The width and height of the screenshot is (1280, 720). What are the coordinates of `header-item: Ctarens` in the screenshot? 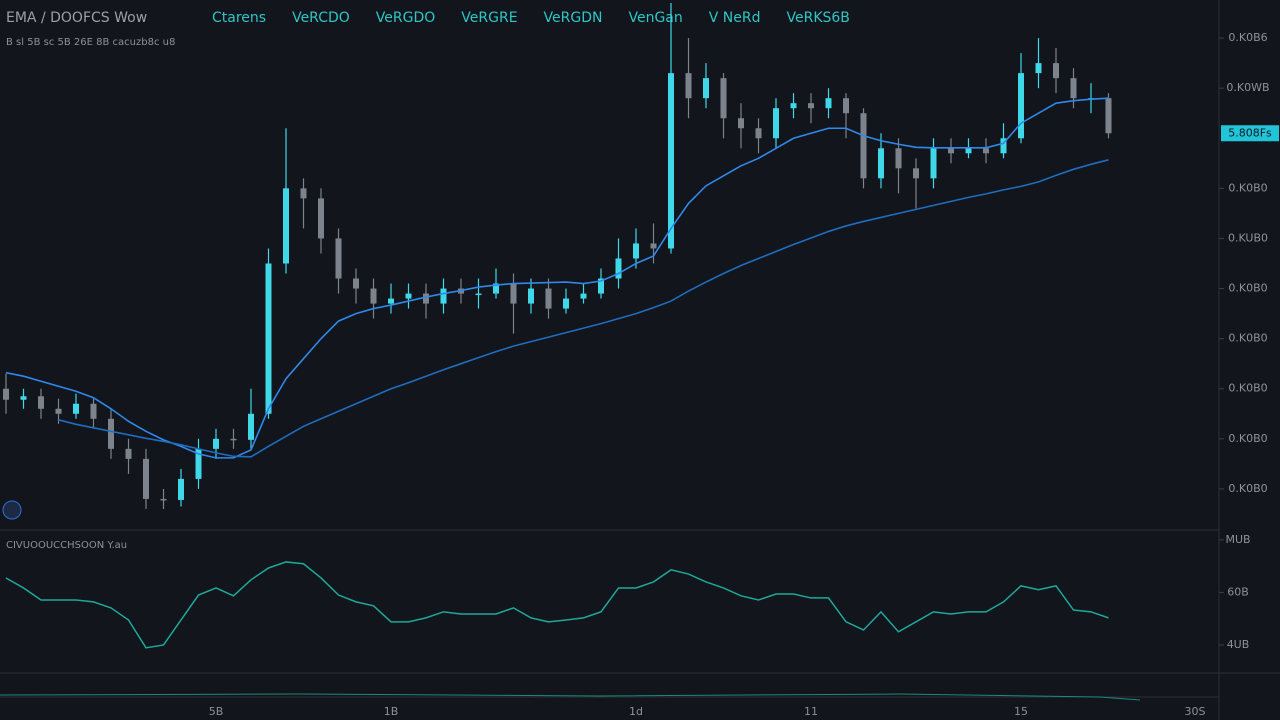 It's located at (239, 18).